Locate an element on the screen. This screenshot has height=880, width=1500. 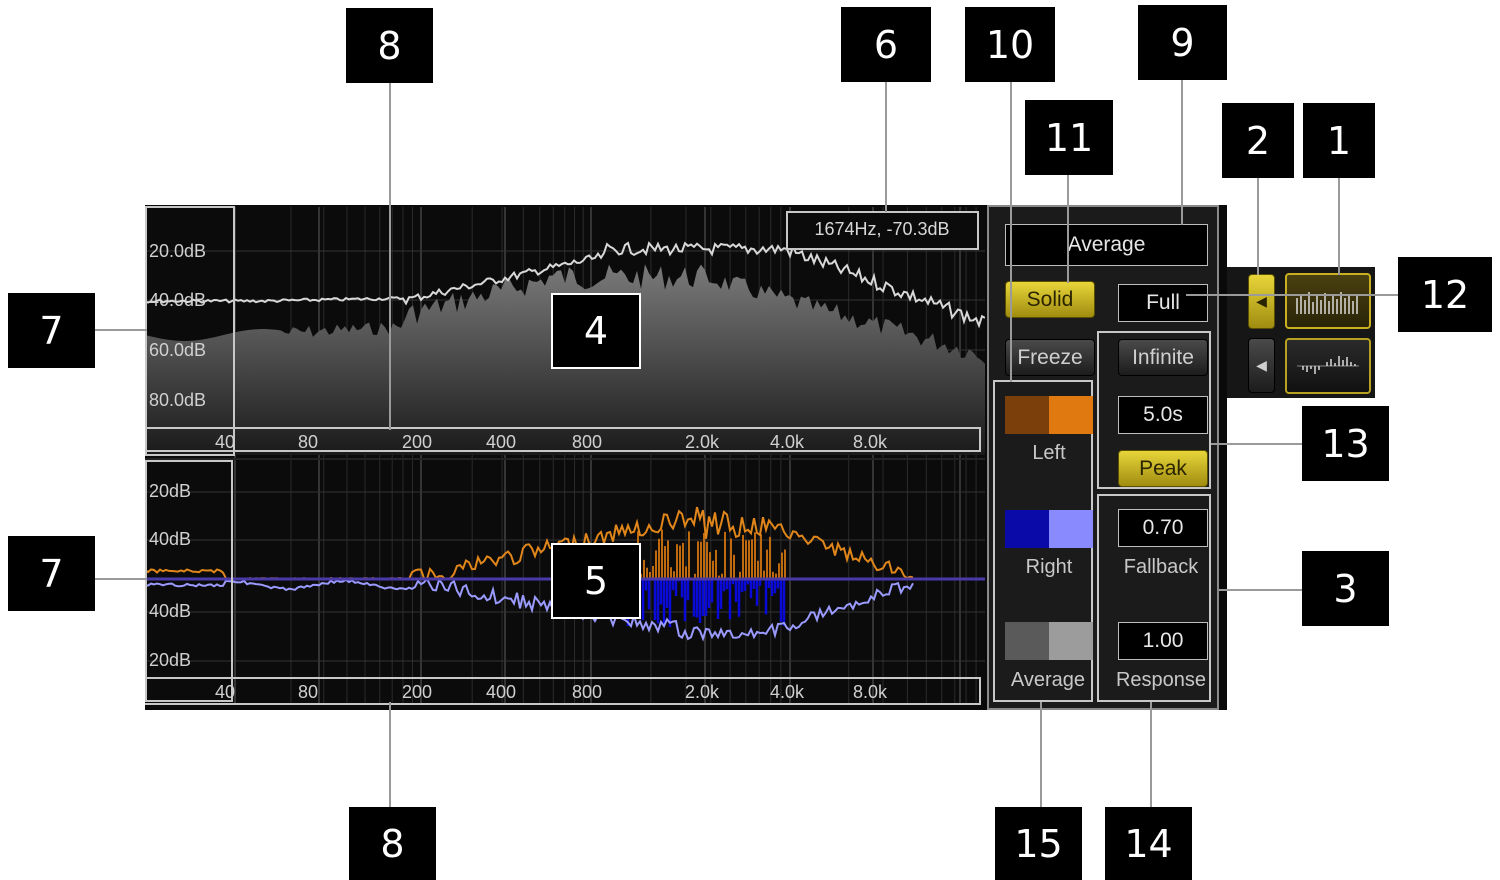
upper-db-label-3: 60.0dB is located at coordinates (177, 350).